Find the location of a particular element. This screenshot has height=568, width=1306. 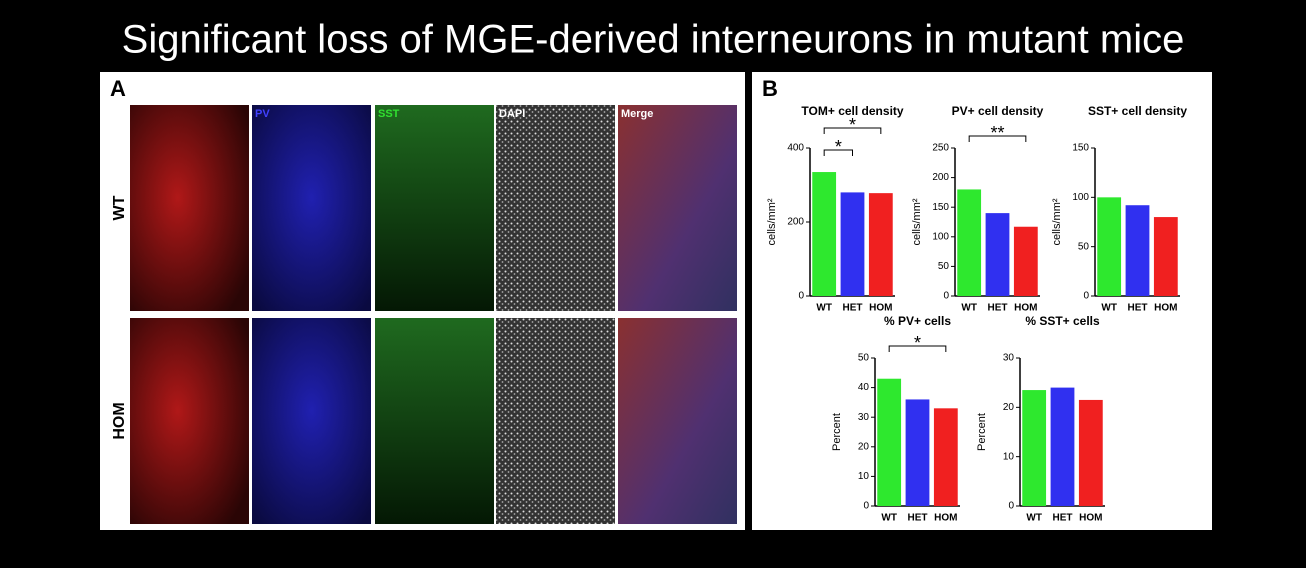

row-label: WT is located at coordinates (119, 207).